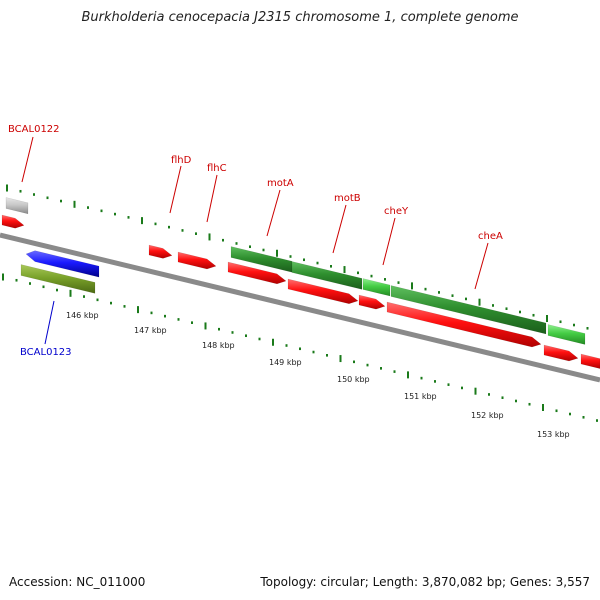 This screenshot has width=600, height=600. I want to click on gene-label-bcal0122: BCAL0122, so click(34, 129).